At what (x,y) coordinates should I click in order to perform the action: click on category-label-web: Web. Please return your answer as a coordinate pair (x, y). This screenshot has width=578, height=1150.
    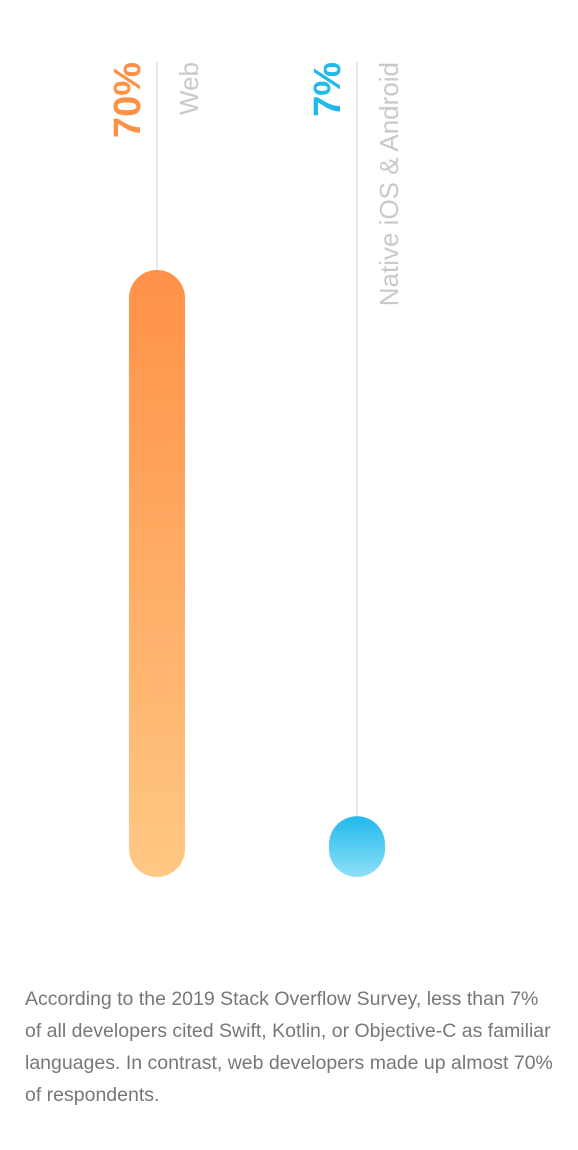
    Looking at the image, I should click on (189, 88).